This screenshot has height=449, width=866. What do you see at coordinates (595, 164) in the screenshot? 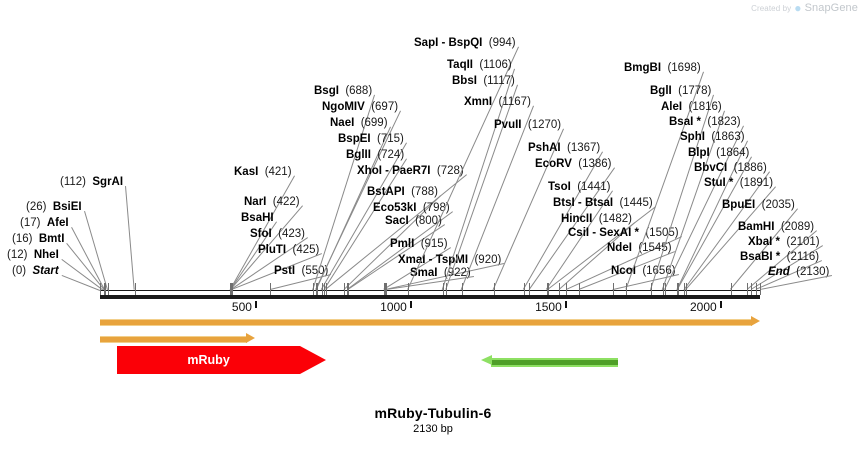
I see `enzyme-position: (1386)` at bounding box center [595, 164].